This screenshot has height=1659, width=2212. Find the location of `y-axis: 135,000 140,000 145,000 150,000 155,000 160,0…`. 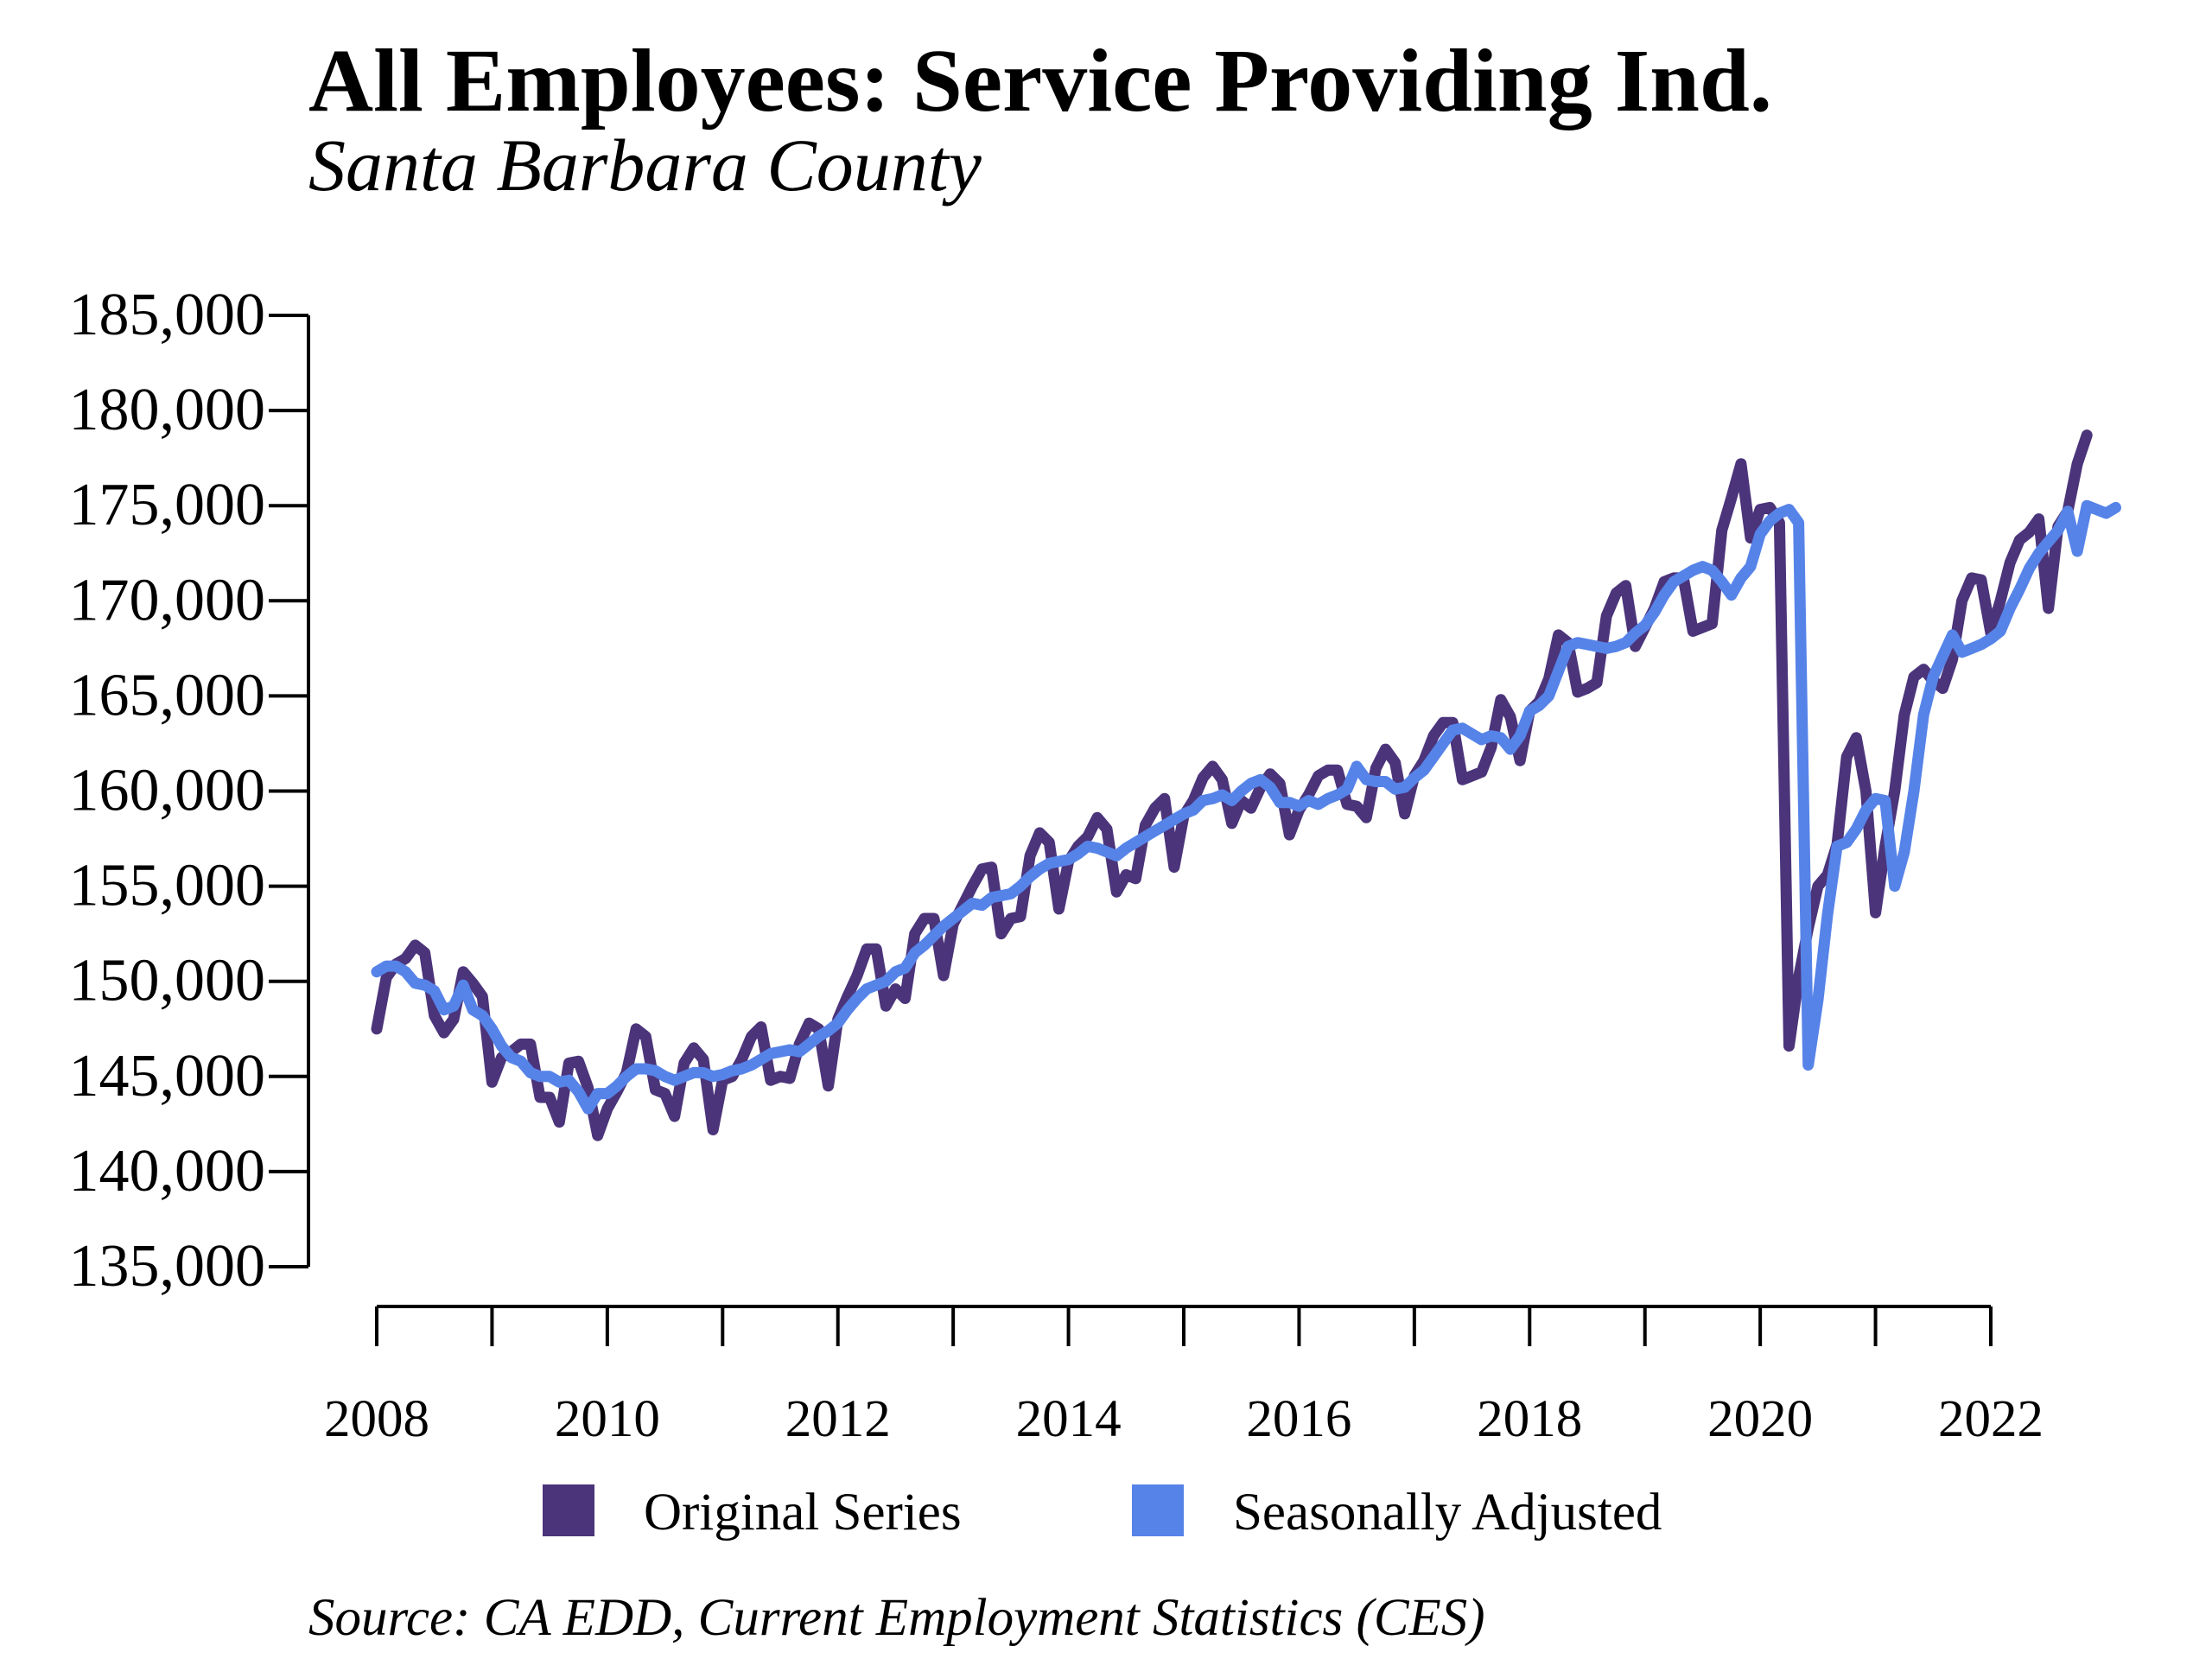

y-axis: 135,000 140,000 145,000 150,000 155,000 160,0… is located at coordinates (189, 791).